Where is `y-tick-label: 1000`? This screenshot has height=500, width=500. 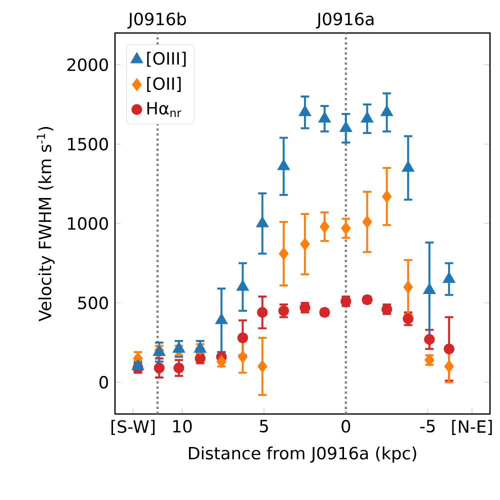 y-tick-label: 1000 is located at coordinates (88, 223).